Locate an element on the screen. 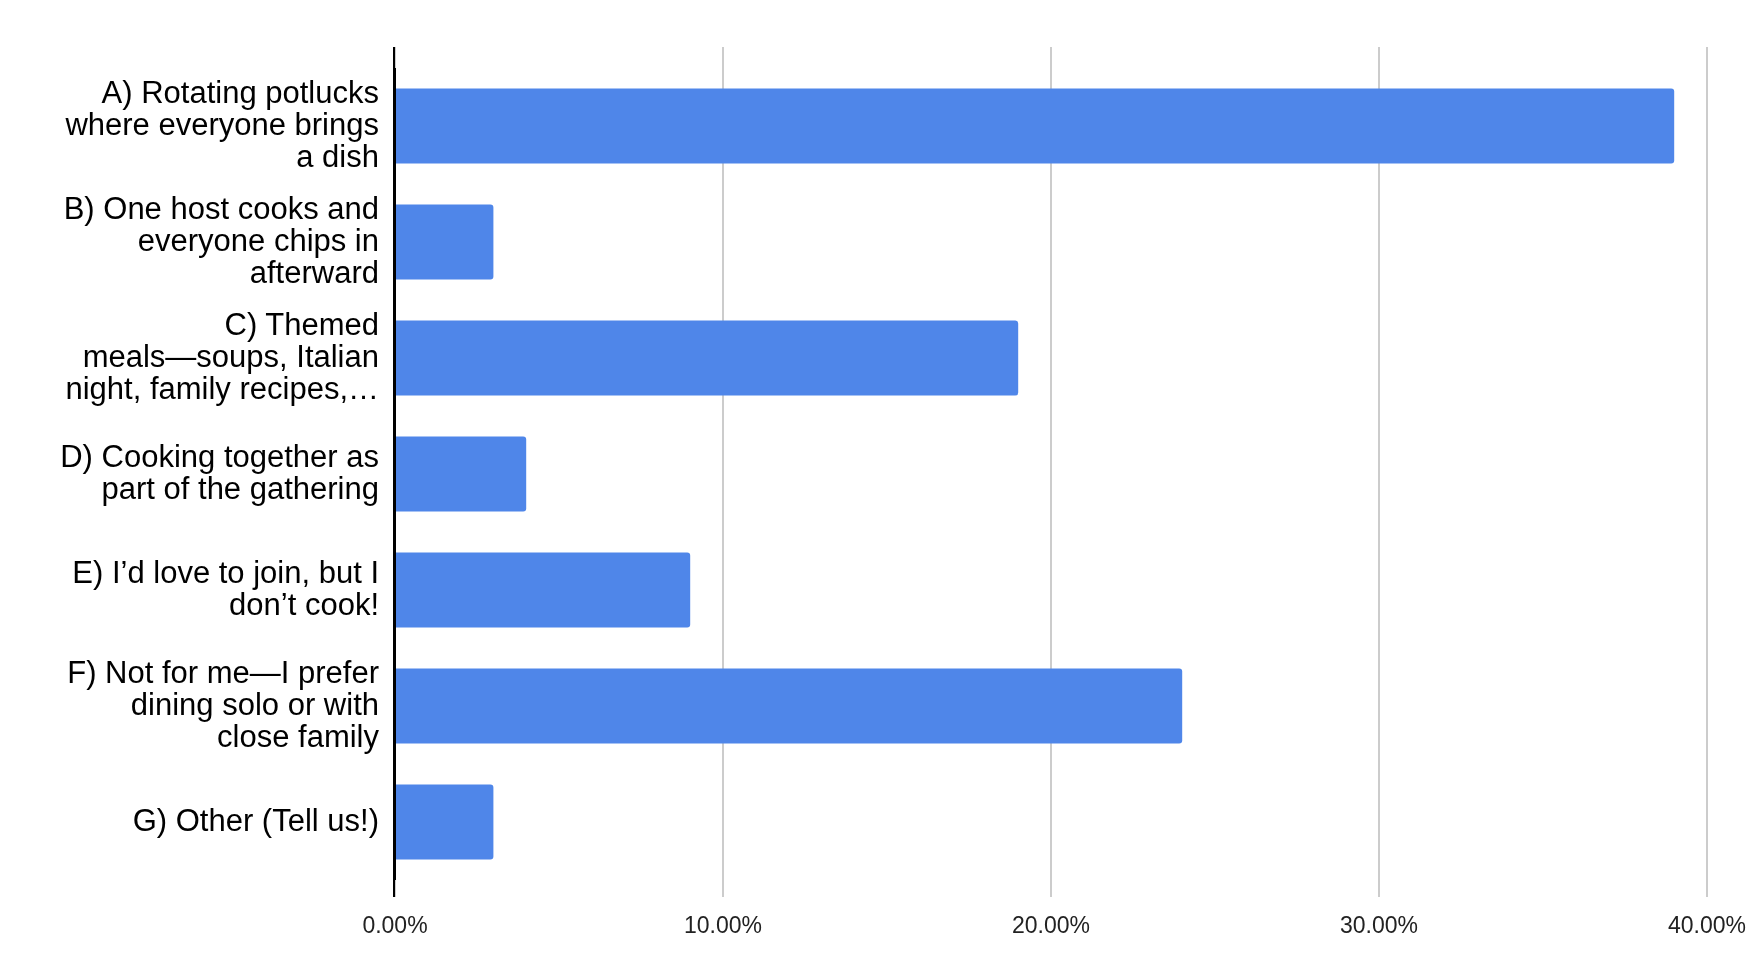 This screenshot has height=980, width=1754. x-tick-label: 0.00% is located at coordinates (395, 925).